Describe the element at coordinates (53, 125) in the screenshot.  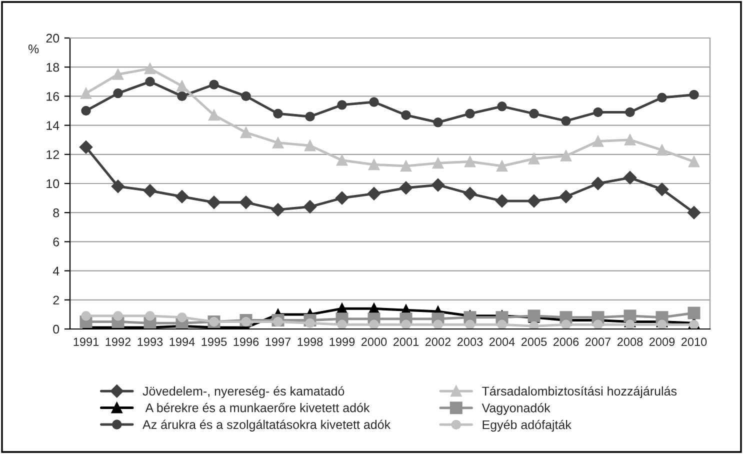
I see `y-tick-label: 14` at that location.